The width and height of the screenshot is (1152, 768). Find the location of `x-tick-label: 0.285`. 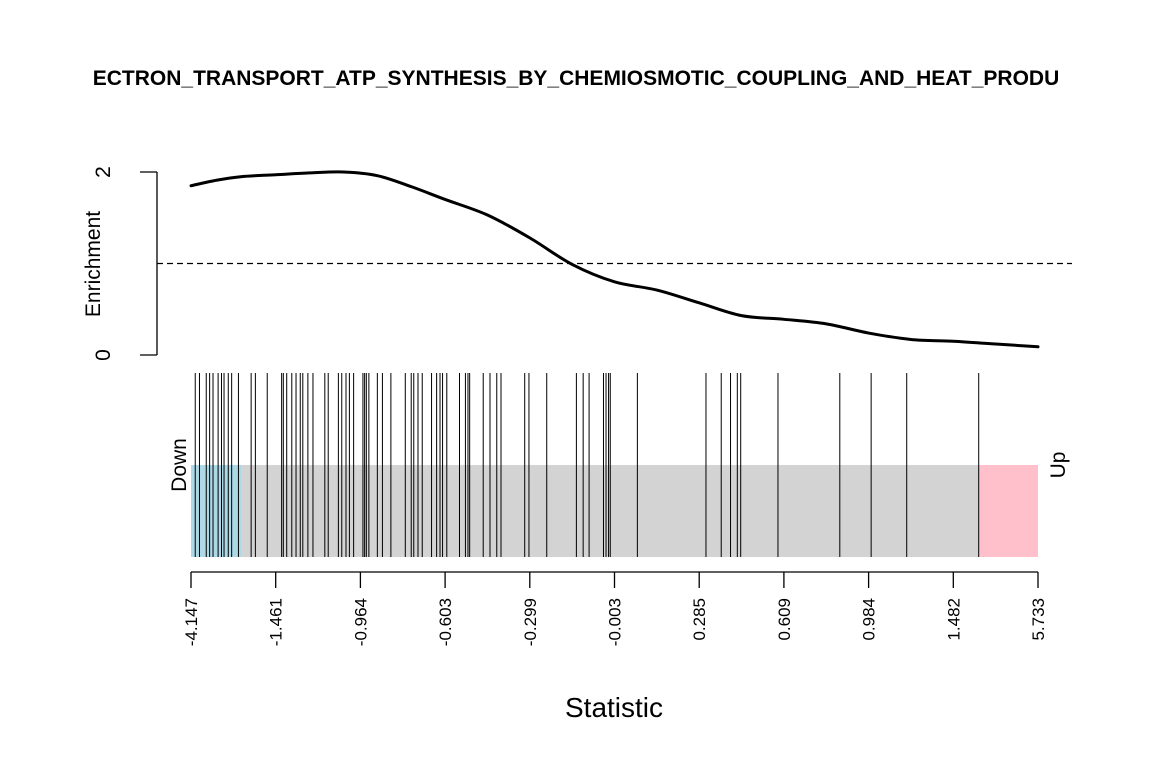

x-tick-label: 0.285 is located at coordinates (699, 619).